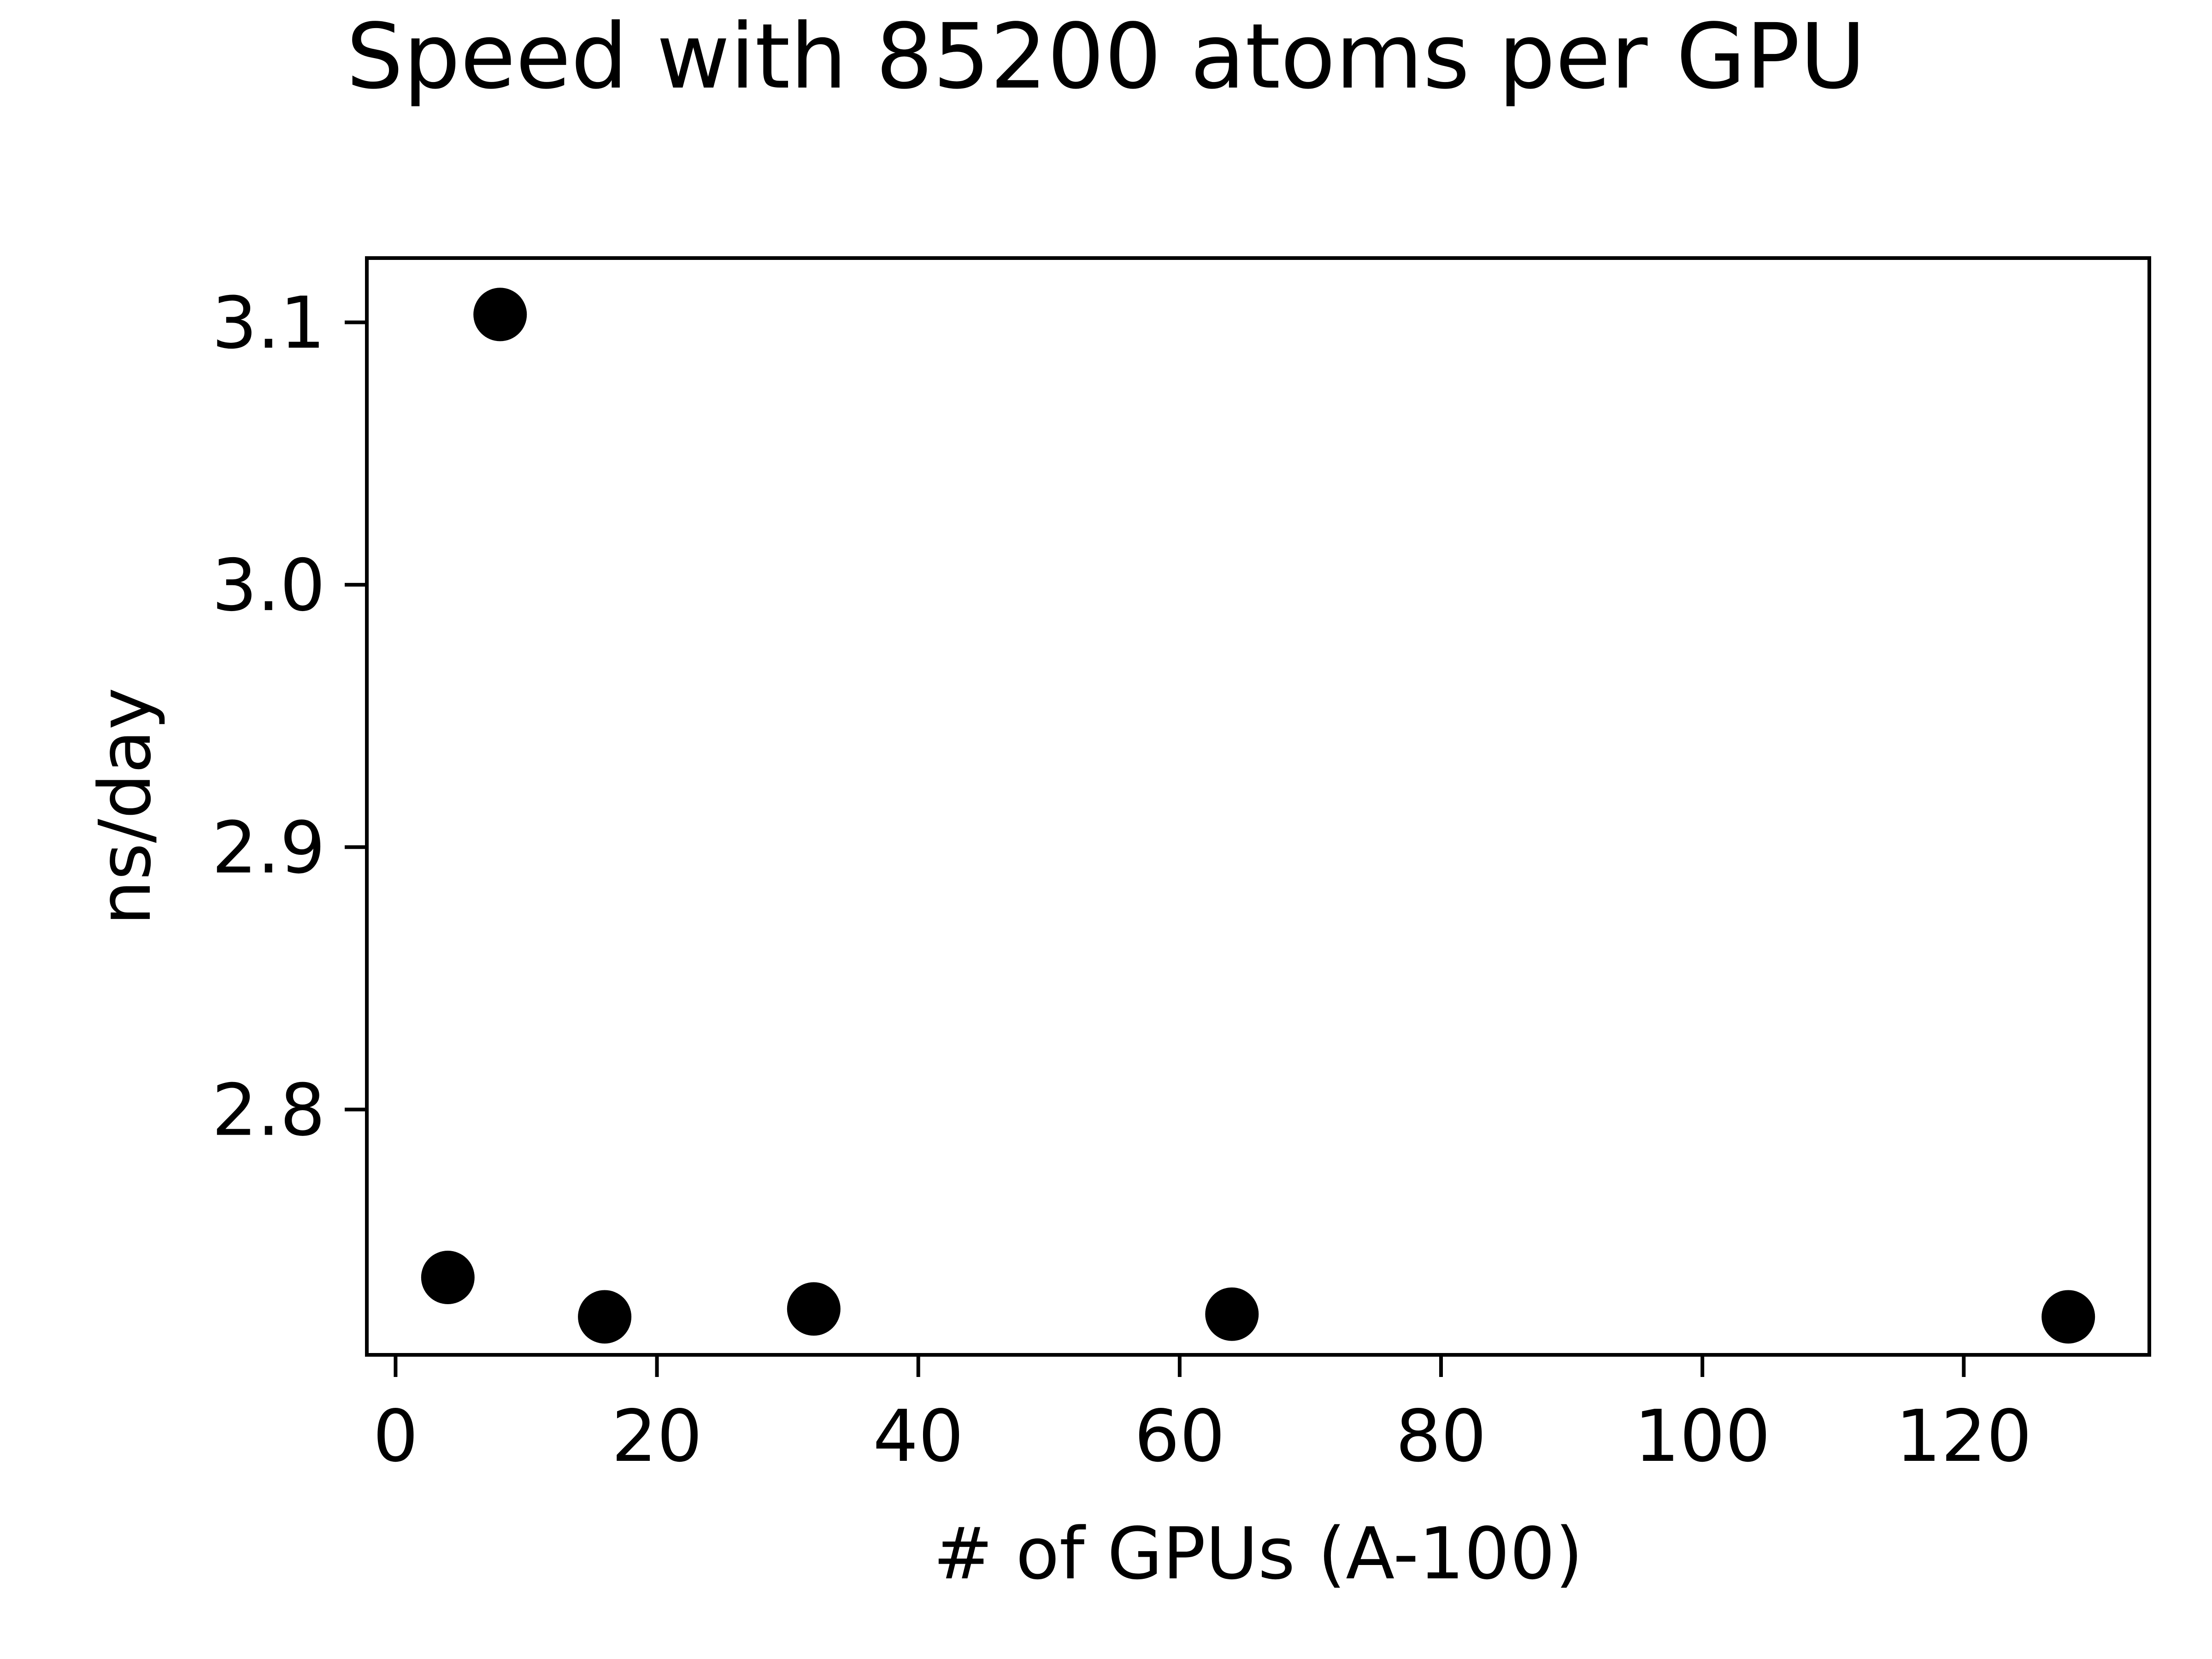  Describe the element at coordinates (1440, 1436) in the screenshot. I see `x-tick-label: 80` at that location.